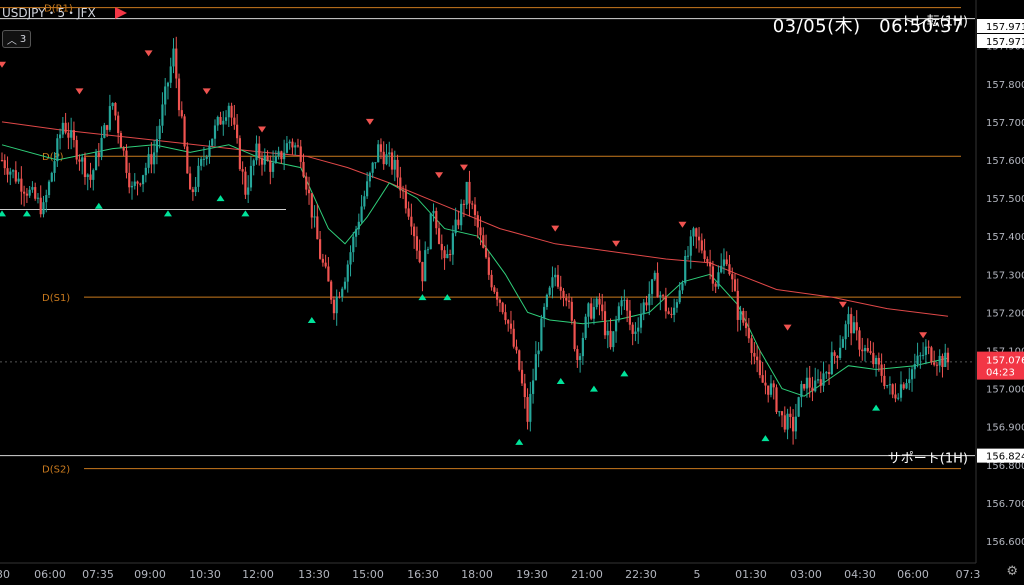 This screenshot has height=585, width=1024. Describe the element at coordinates (11, 41) in the screenshot. I see `chevron-up-icon: ︿` at that location.